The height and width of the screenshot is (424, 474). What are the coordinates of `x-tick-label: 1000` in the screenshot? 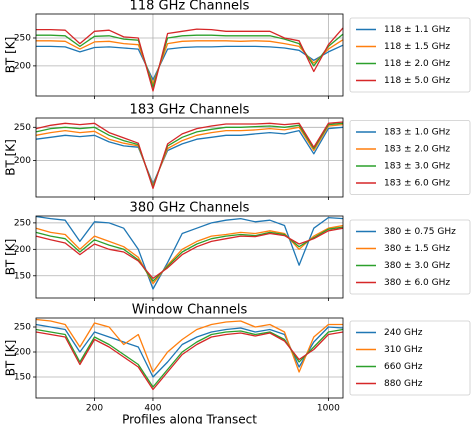 It's located at (328, 409).